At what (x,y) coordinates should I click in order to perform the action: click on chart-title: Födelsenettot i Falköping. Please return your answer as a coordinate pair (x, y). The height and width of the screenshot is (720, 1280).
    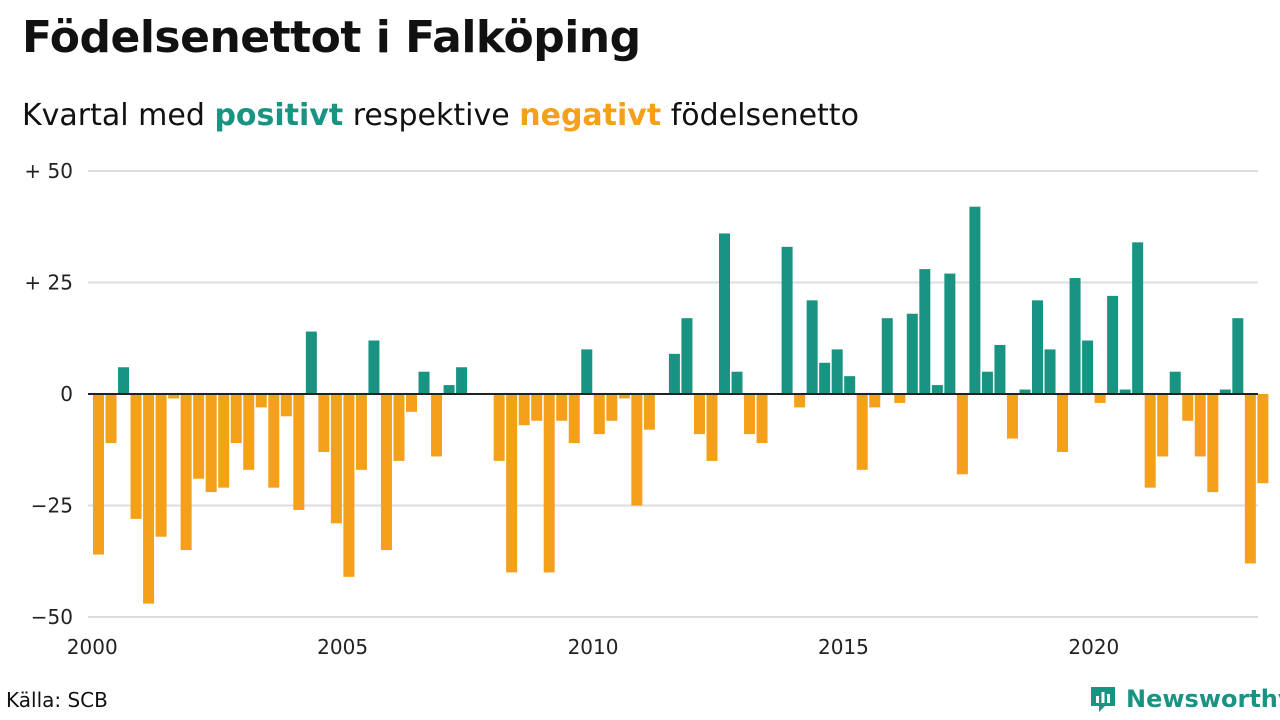
    Looking at the image, I should click on (331, 37).